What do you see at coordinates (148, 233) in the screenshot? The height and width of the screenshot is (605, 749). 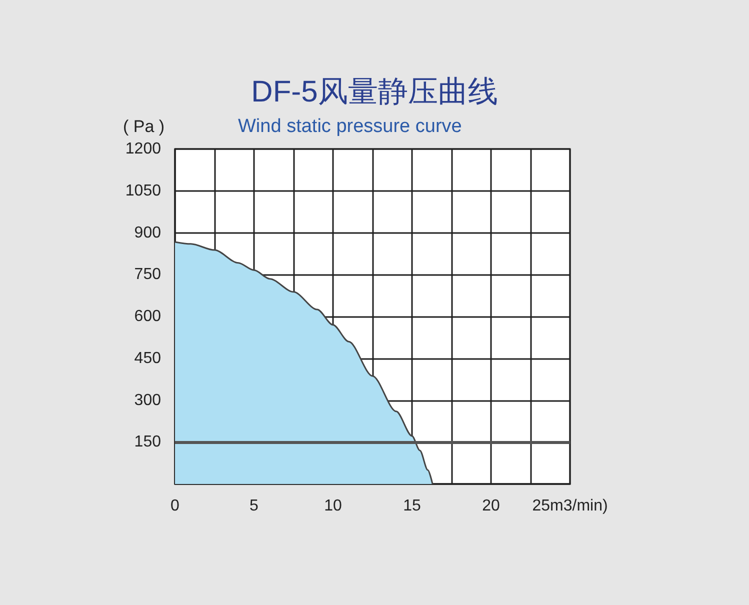 I see `y-tick-label: 900` at bounding box center [148, 233].